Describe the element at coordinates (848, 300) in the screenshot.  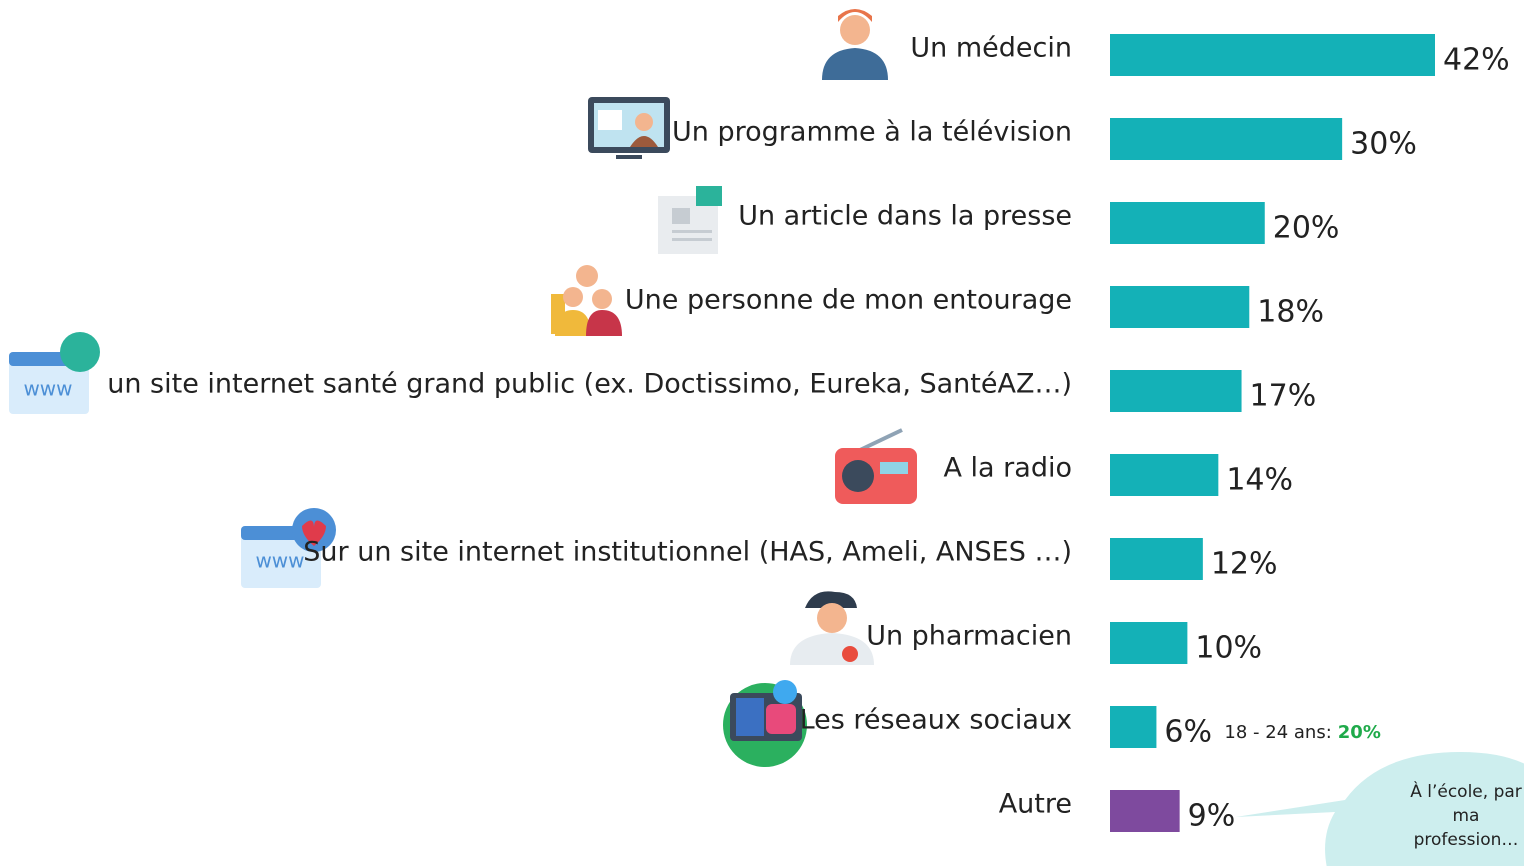
I see `category-label: Une personne de mon entourage` at that location.